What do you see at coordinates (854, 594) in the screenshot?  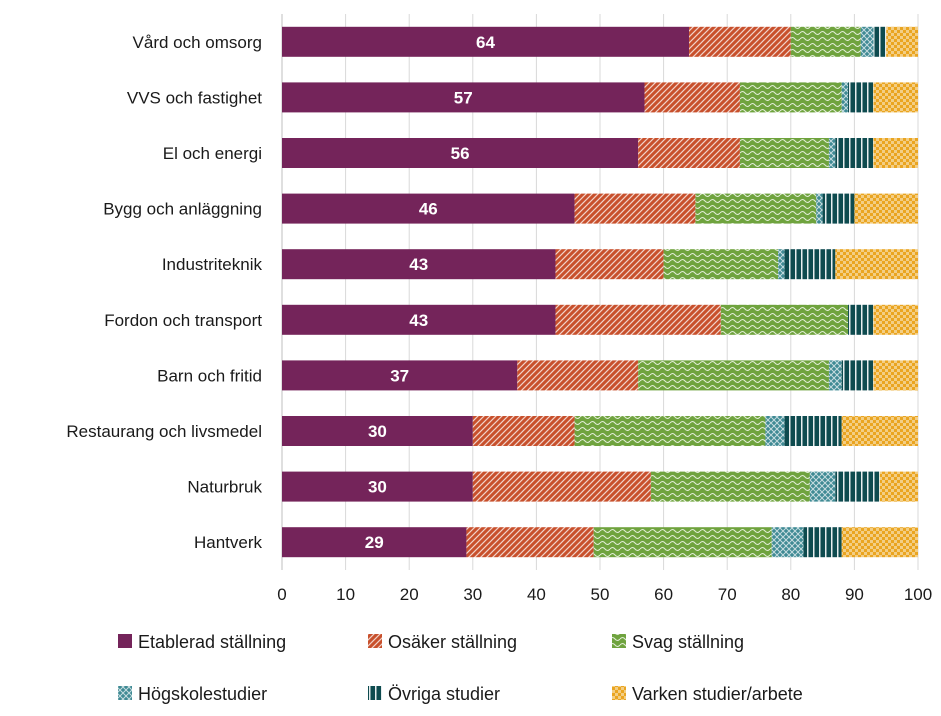 I see `x-tick-label: 90` at bounding box center [854, 594].